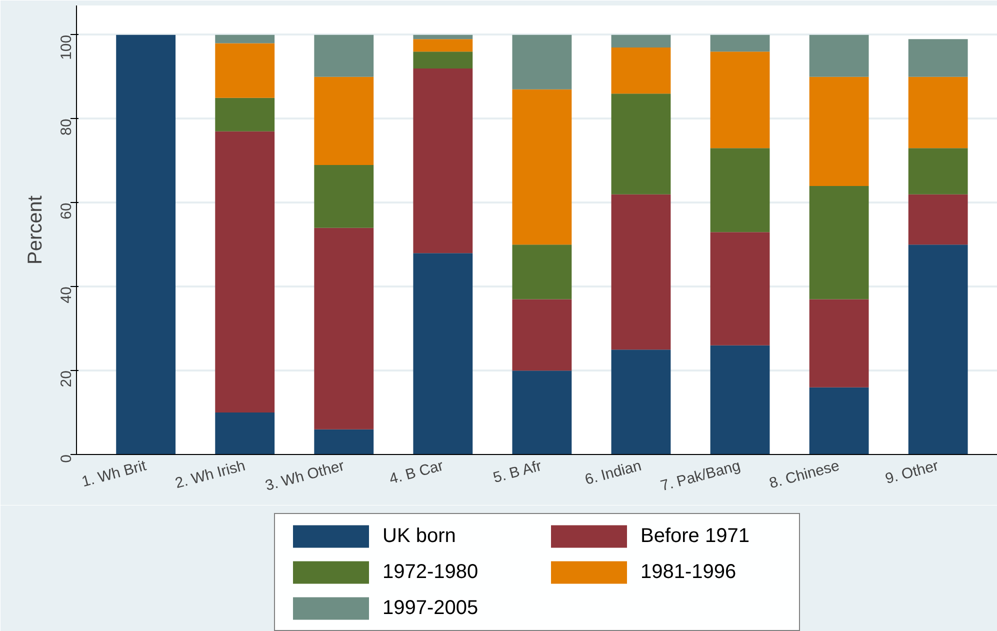 The height and width of the screenshot is (631, 997). I want to click on legend-label: 1972-1980, so click(431, 572).